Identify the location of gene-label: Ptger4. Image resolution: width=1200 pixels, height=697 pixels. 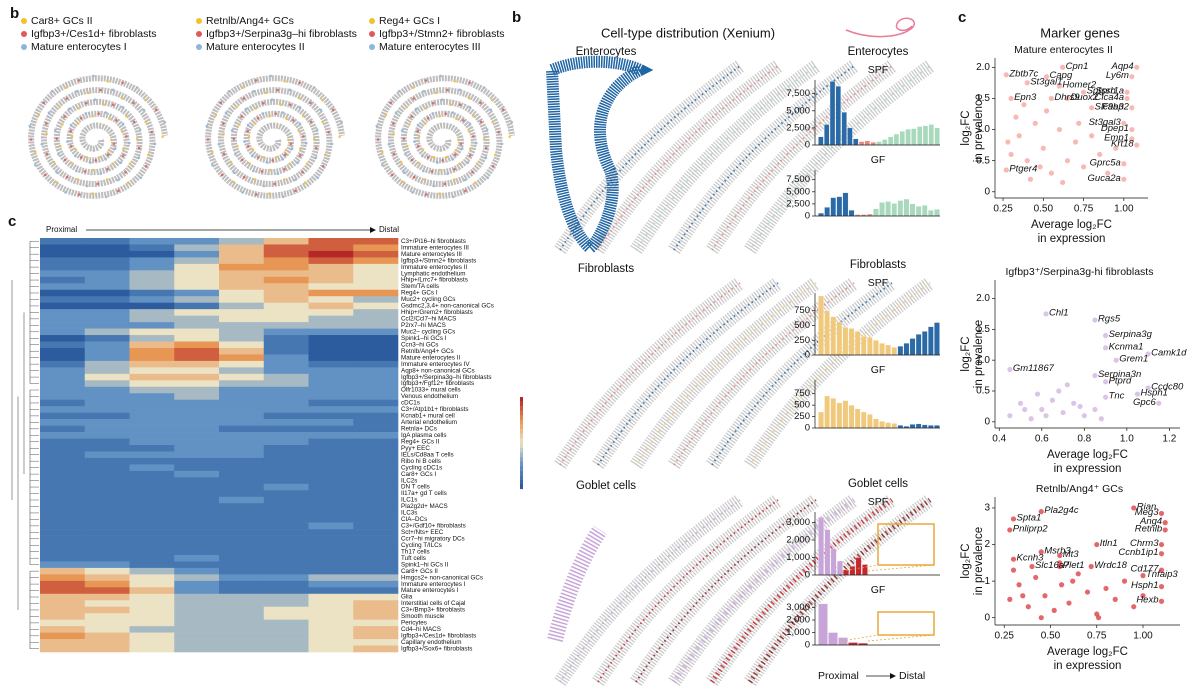
(1023, 169).